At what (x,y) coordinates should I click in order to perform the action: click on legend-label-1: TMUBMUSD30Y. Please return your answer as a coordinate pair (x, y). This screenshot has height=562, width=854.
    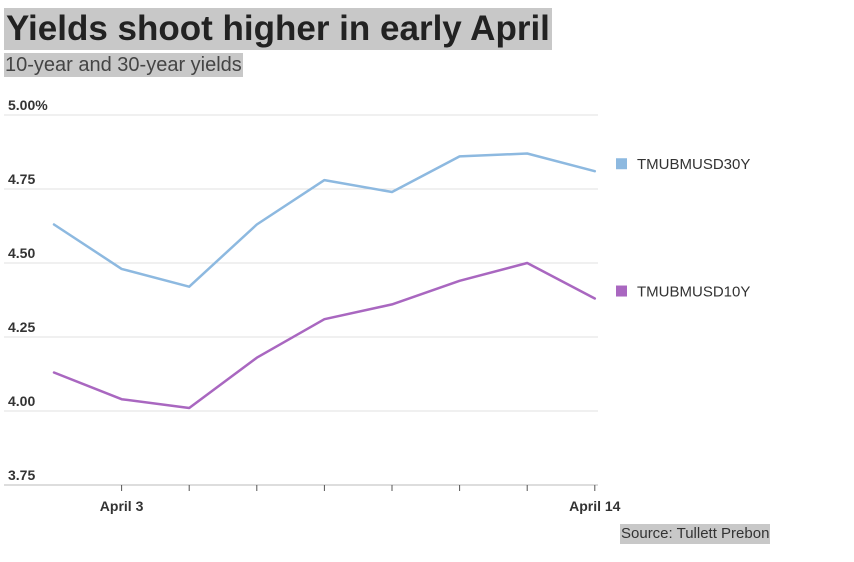
    Looking at the image, I should click on (693, 164).